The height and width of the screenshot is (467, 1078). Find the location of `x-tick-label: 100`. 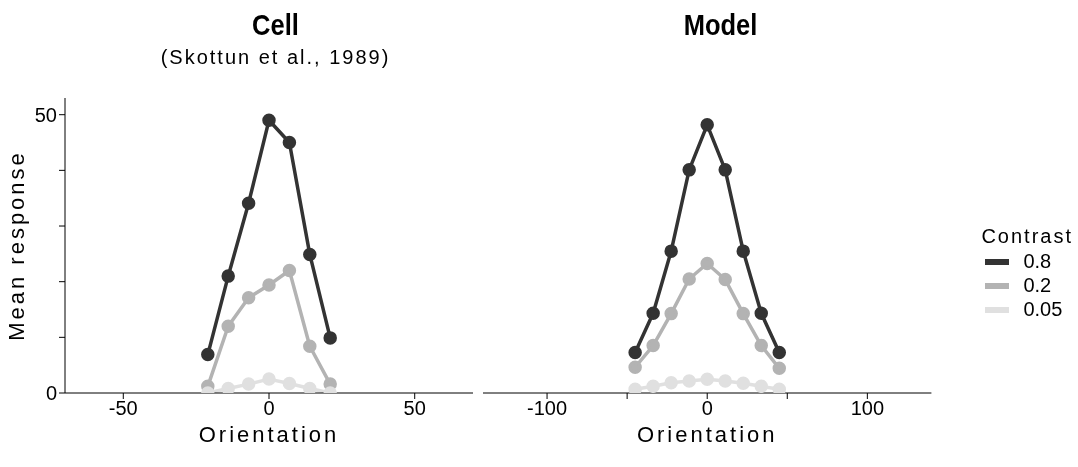

x-tick-label: 100 is located at coordinates (867, 408).